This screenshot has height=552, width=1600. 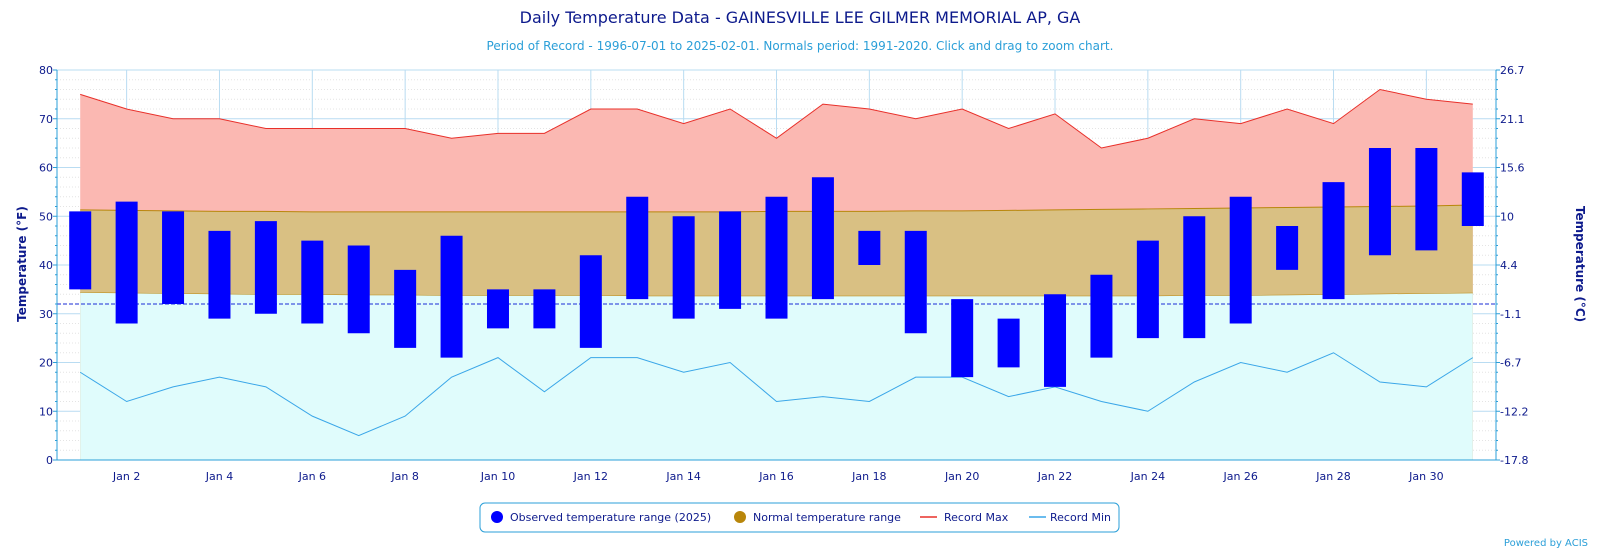 What do you see at coordinates (22, 264) in the screenshot?
I see `y-axis-left-title: Temperature (°F)` at bounding box center [22, 264].